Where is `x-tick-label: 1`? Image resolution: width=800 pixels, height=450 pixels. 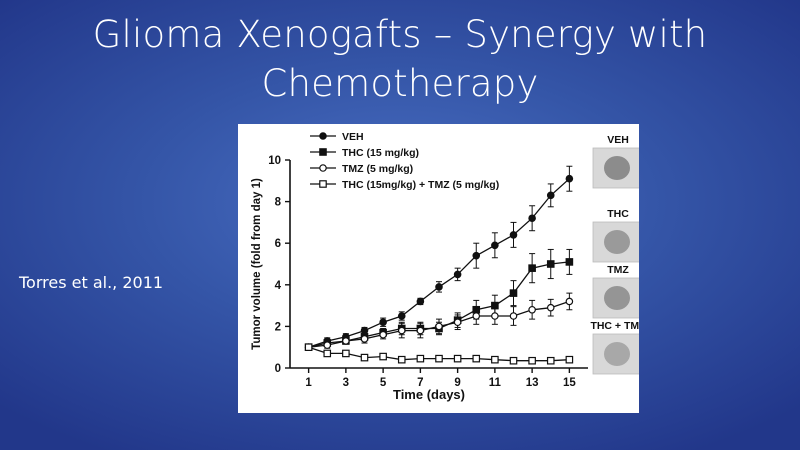
x-tick-label: 1 is located at coordinates (308, 383).